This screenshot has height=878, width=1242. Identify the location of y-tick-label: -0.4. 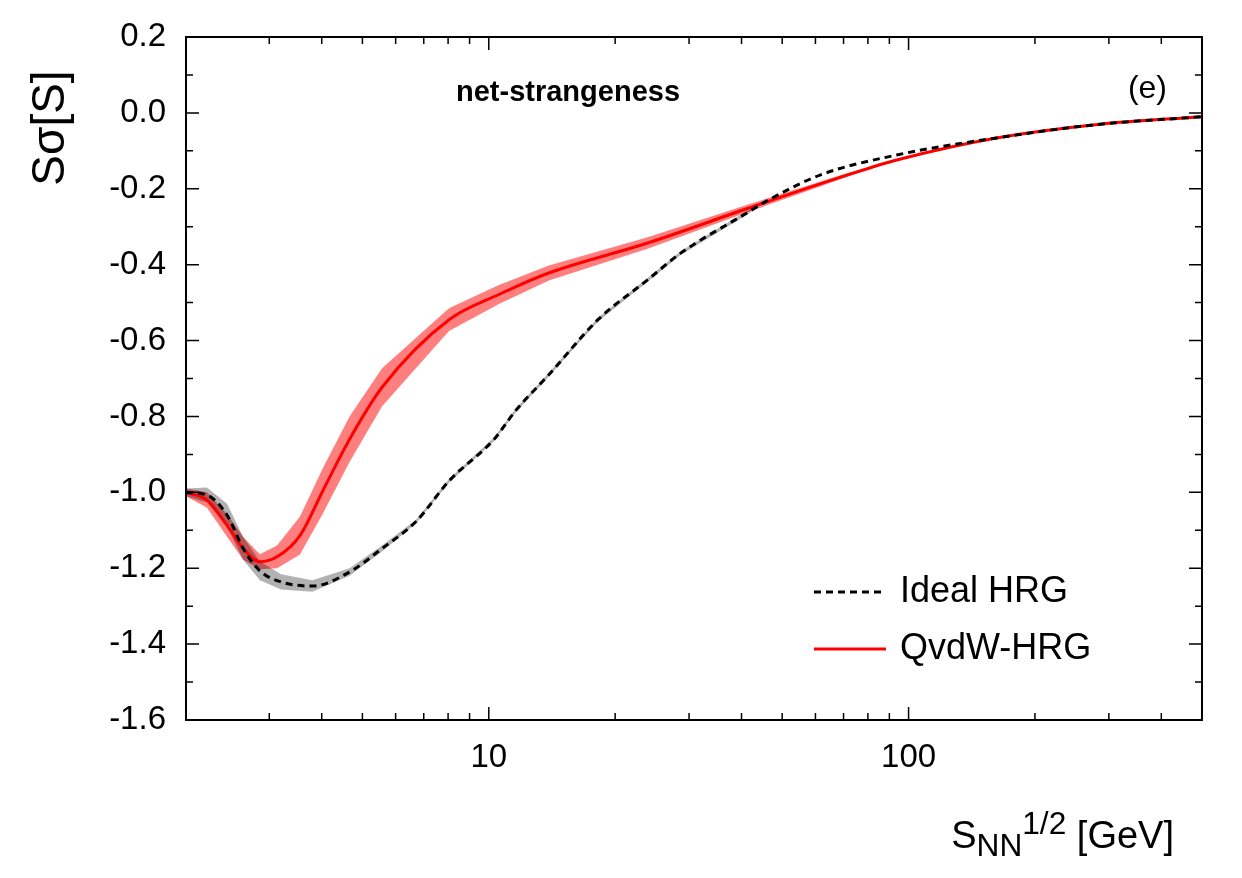
(137, 262).